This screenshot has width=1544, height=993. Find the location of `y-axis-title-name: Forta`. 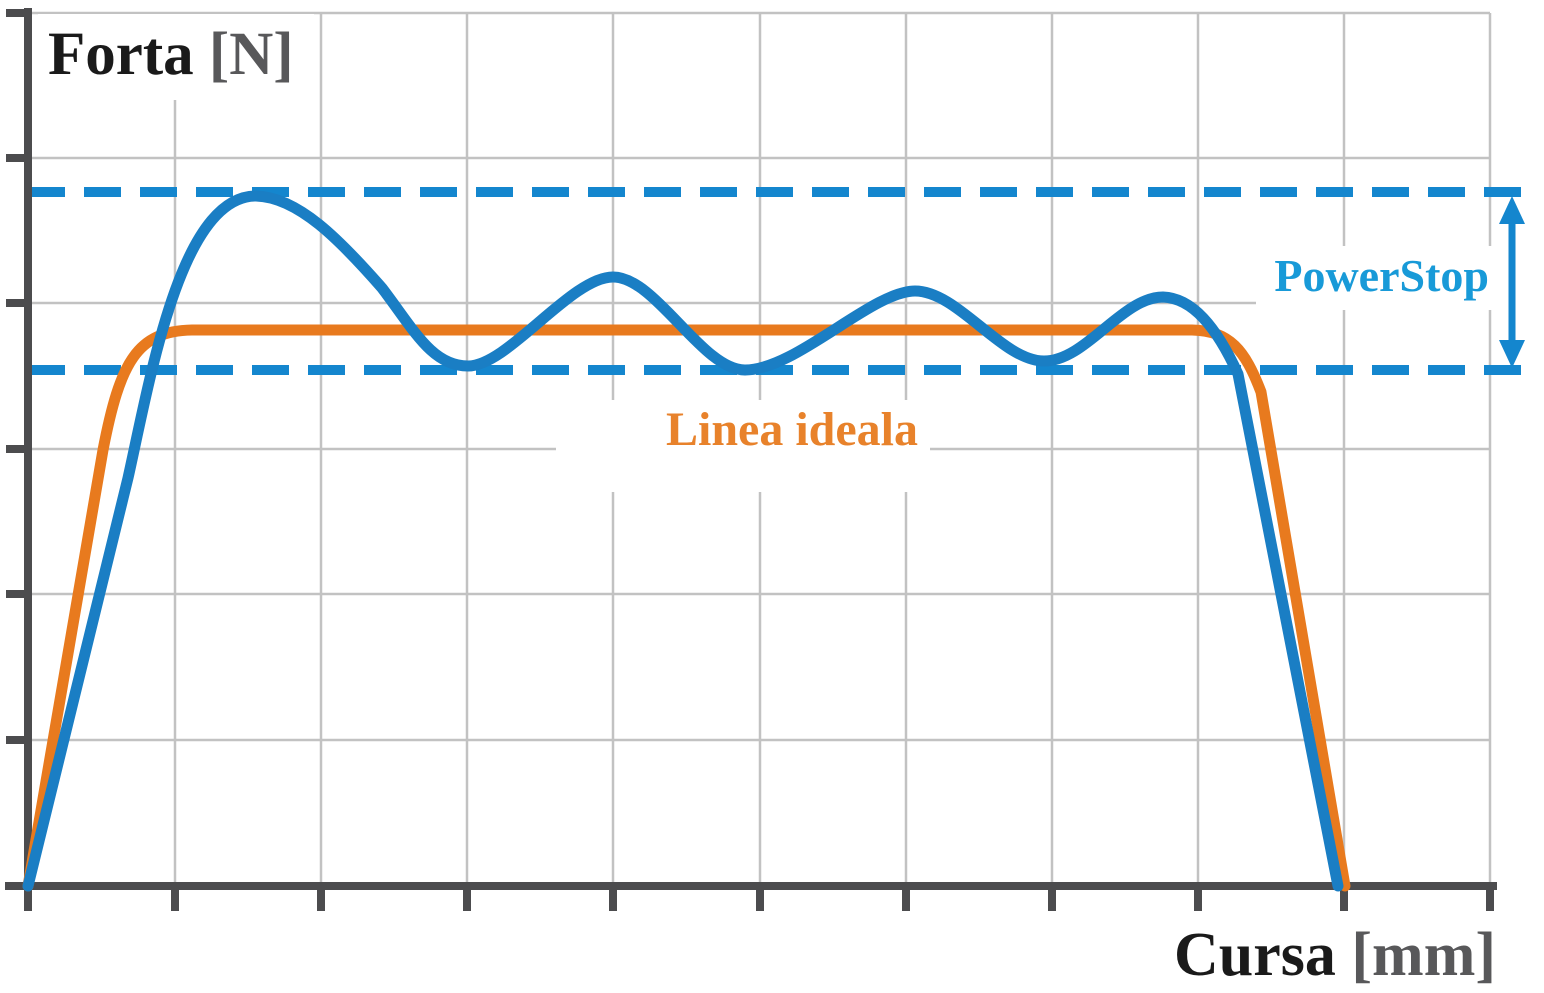

y-axis-title-name: Forta is located at coordinates (121, 54).